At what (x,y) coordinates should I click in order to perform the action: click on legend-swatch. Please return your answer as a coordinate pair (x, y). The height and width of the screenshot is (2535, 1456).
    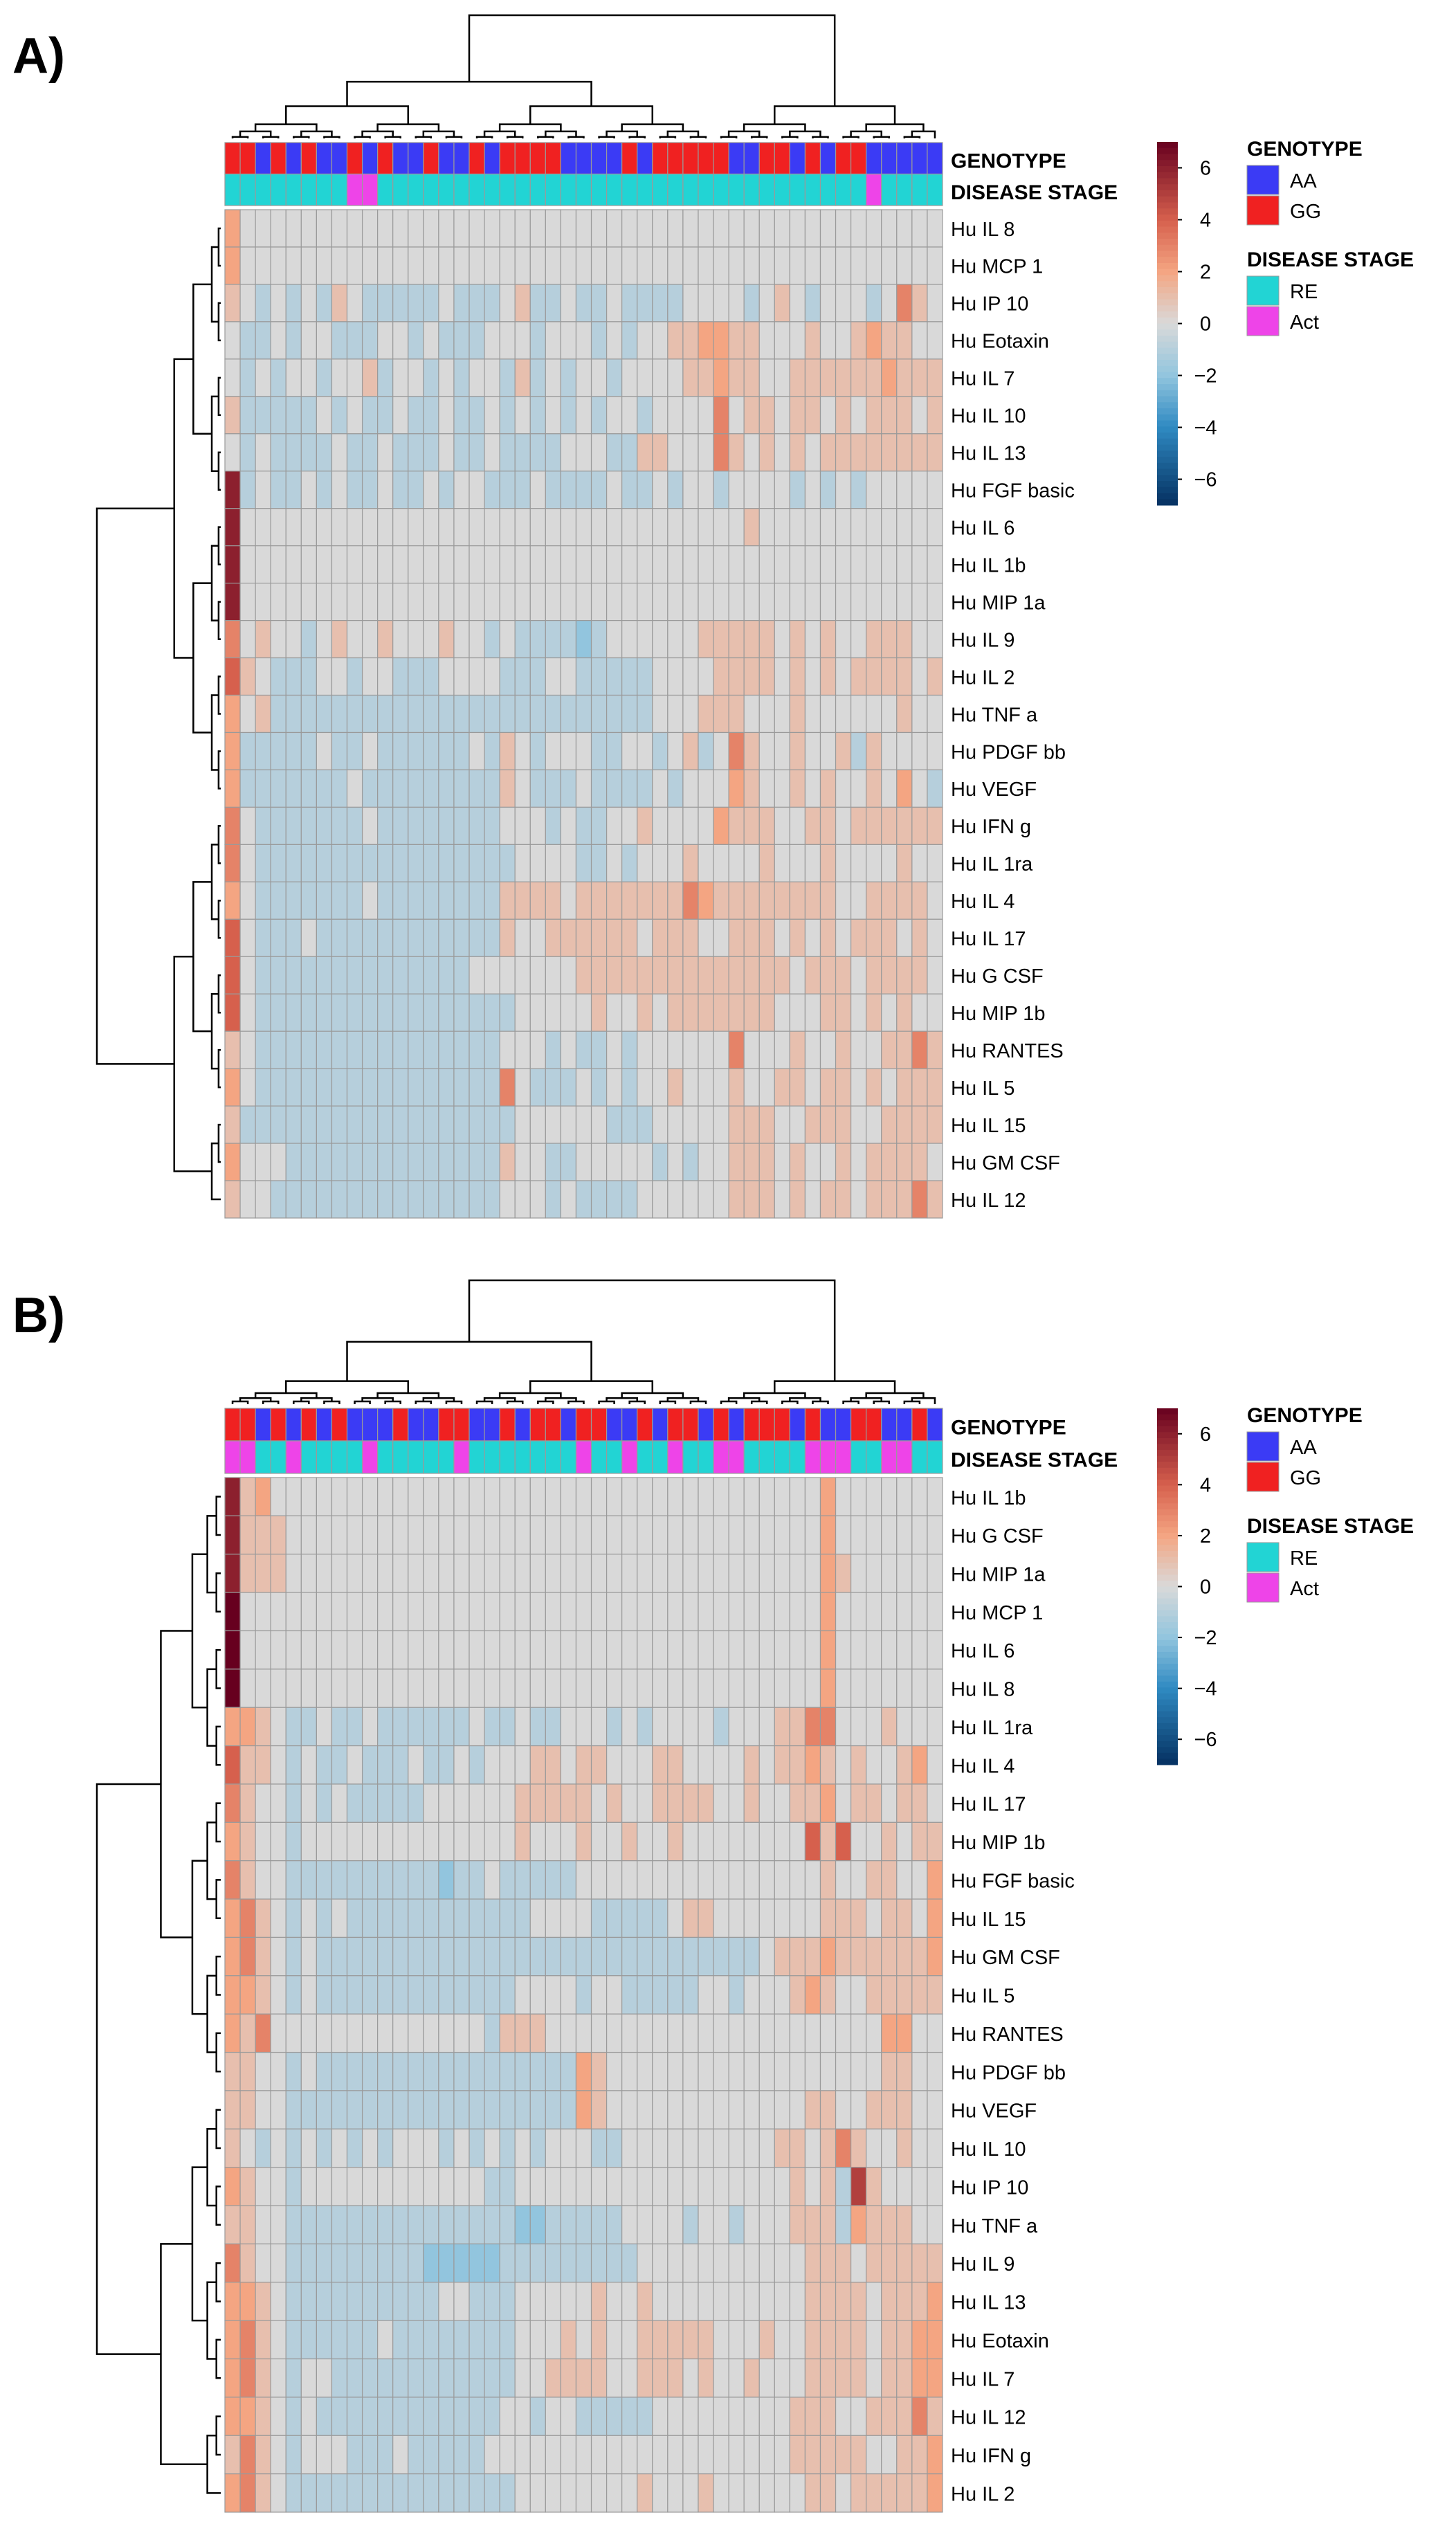
    Looking at the image, I should click on (1263, 210).